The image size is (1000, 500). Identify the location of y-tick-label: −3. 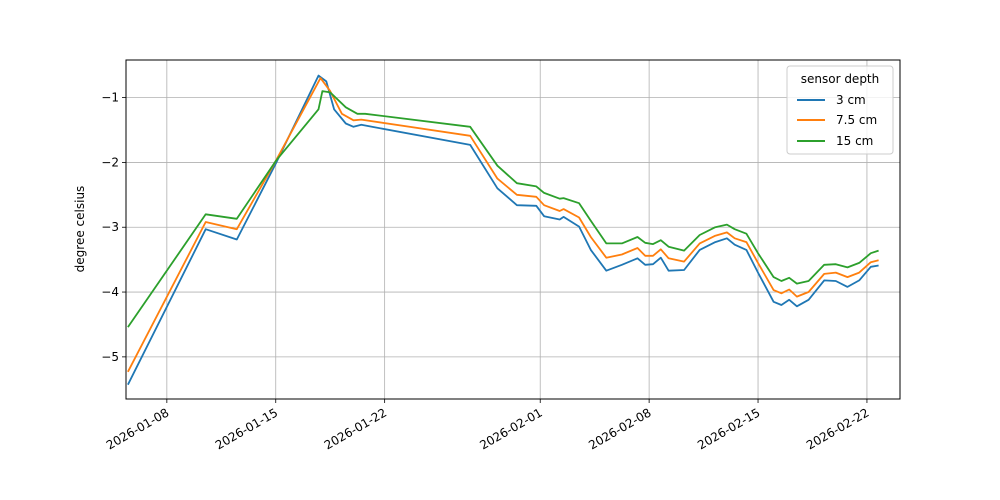
(110, 227).